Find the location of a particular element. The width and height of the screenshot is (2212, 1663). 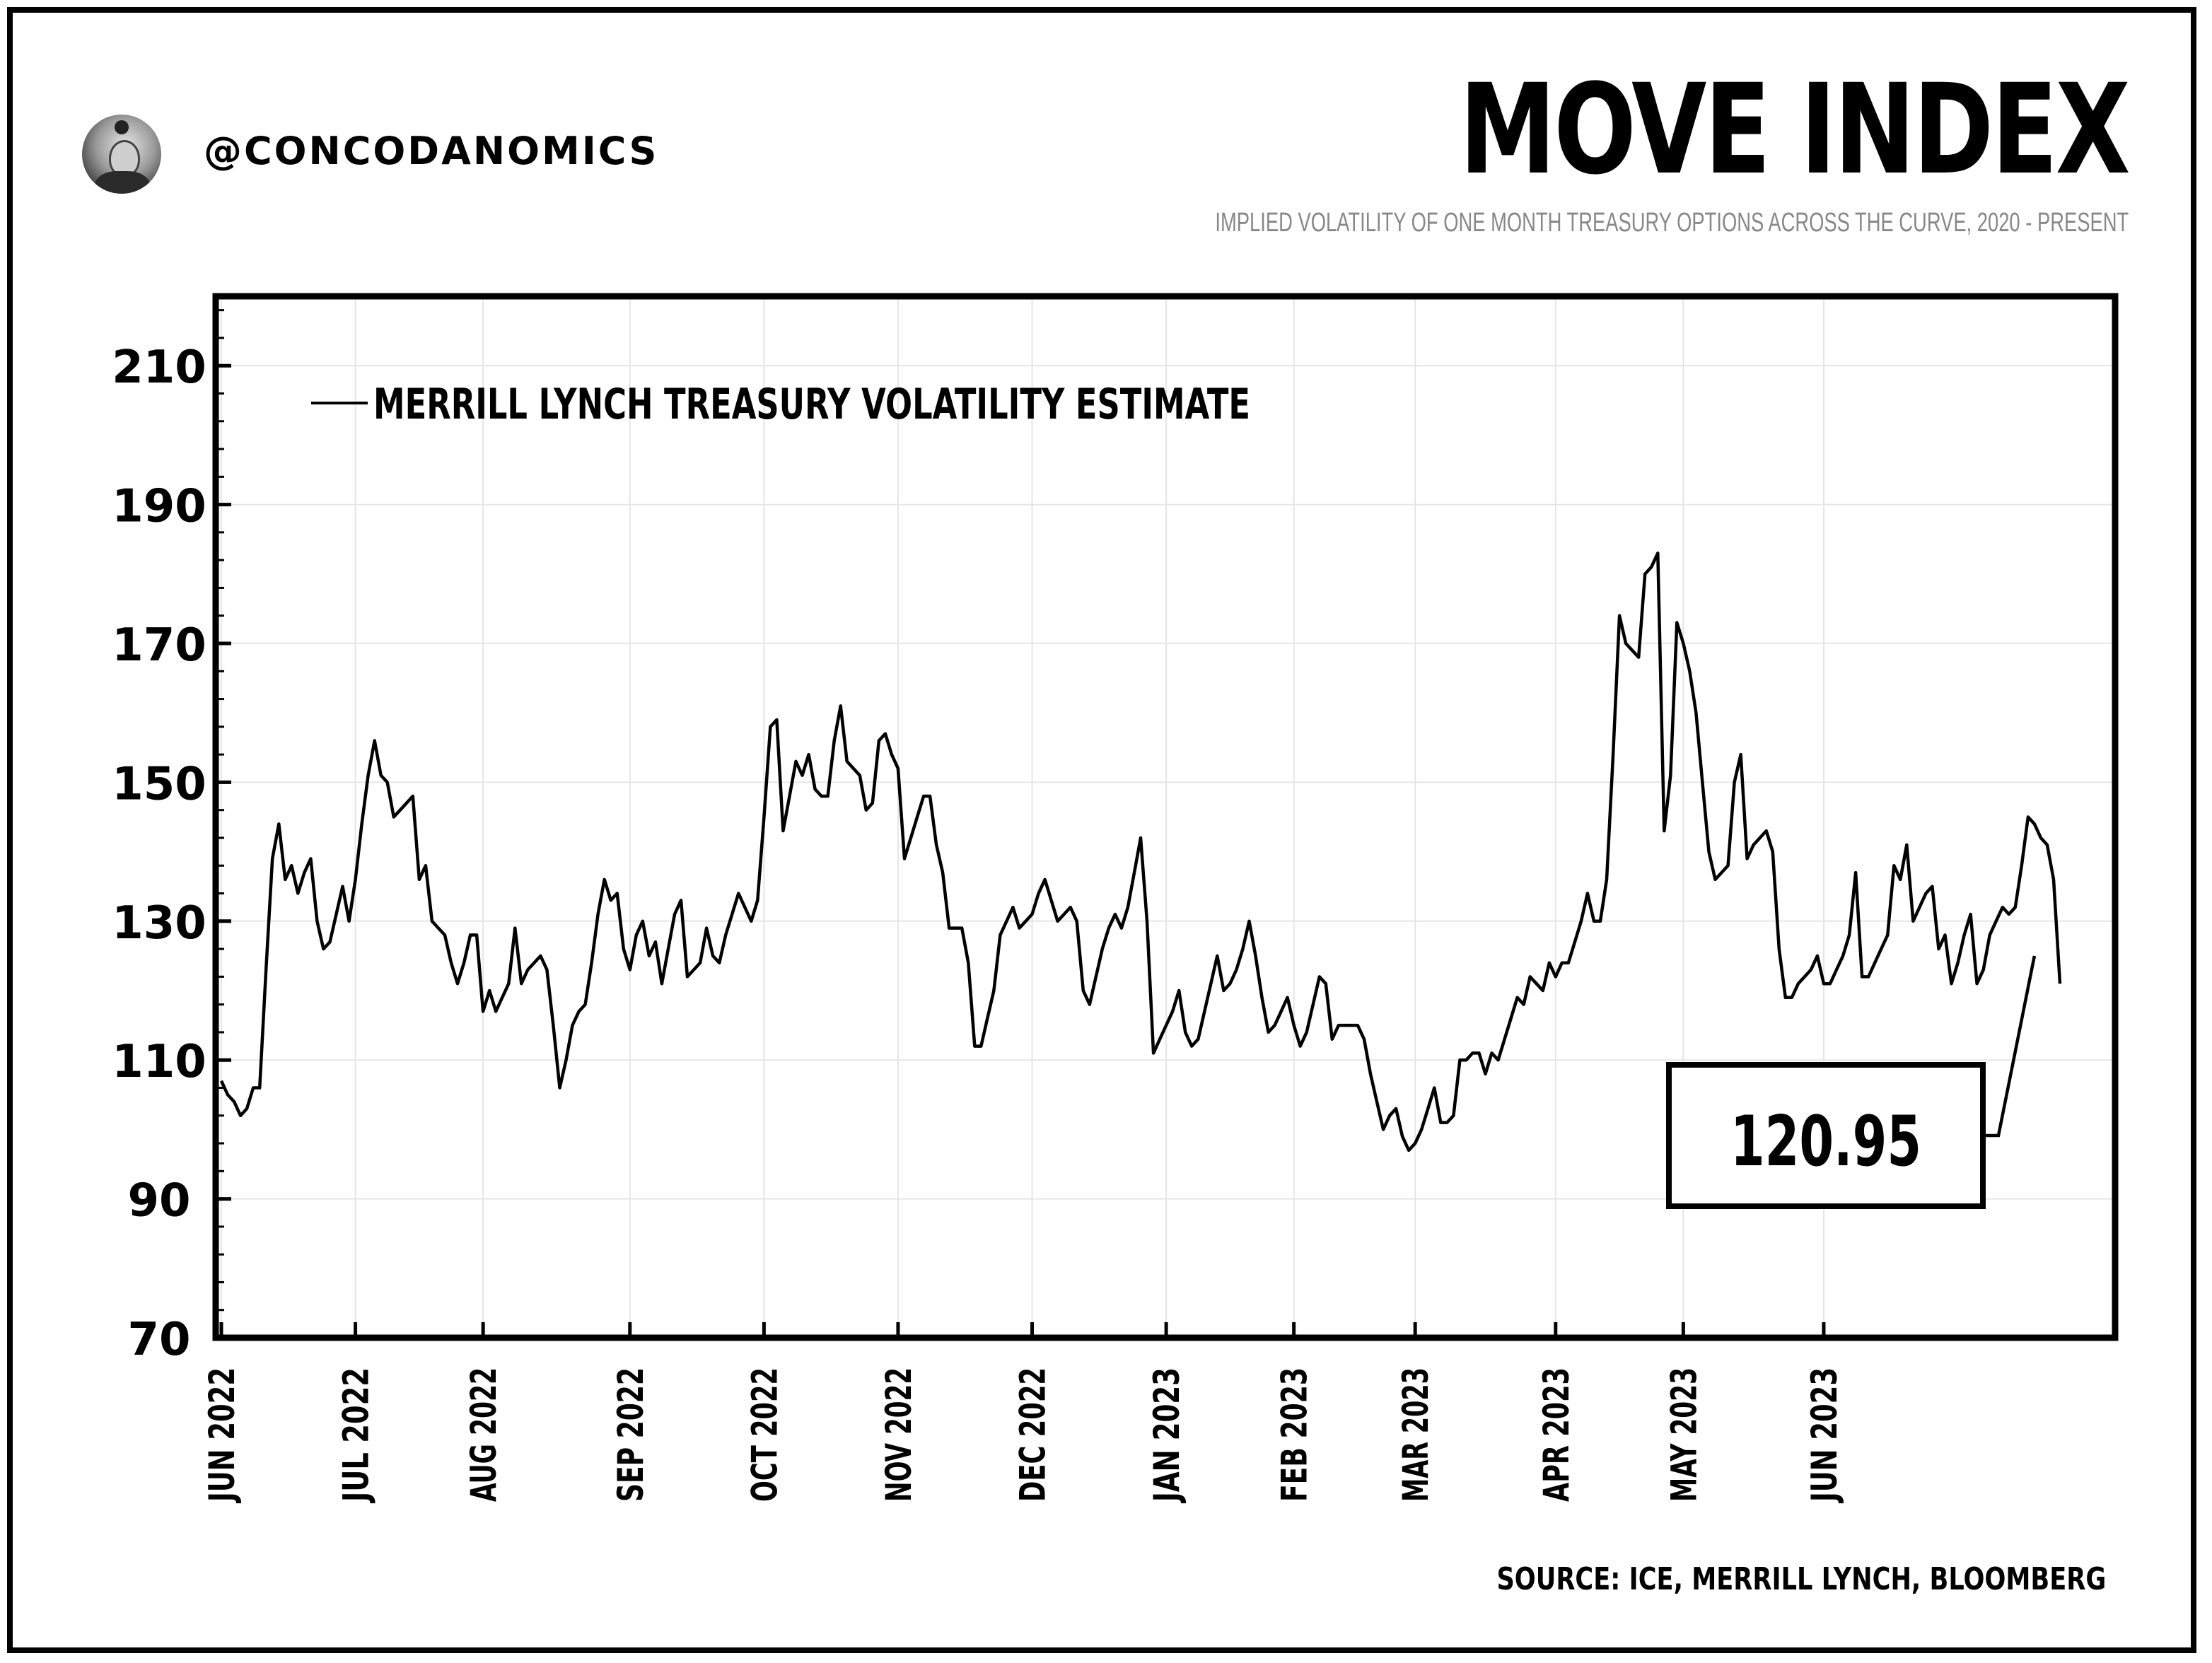

x-tick-label: OCT 2022 is located at coordinates (764, 1434).